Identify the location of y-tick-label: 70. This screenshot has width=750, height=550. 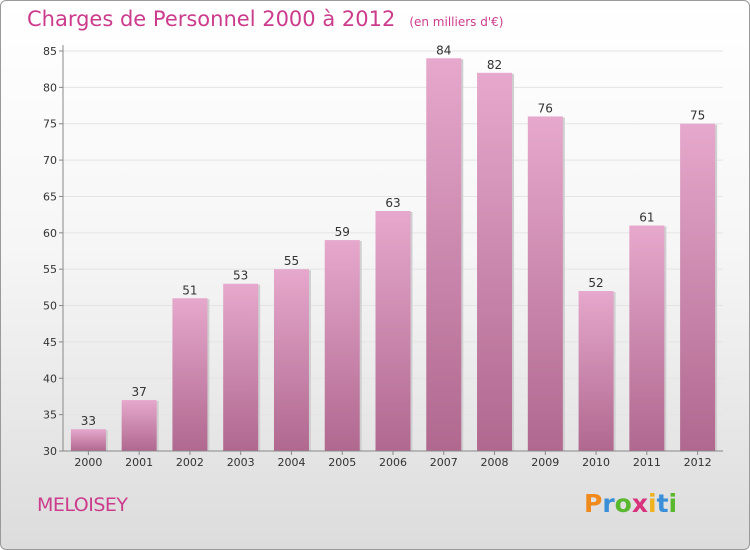
(50, 160).